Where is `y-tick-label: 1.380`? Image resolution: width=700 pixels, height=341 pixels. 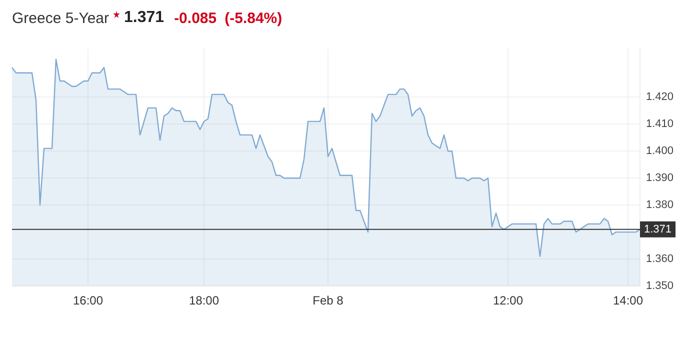
y-tick-label: 1.380 is located at coordinates (660, 205).